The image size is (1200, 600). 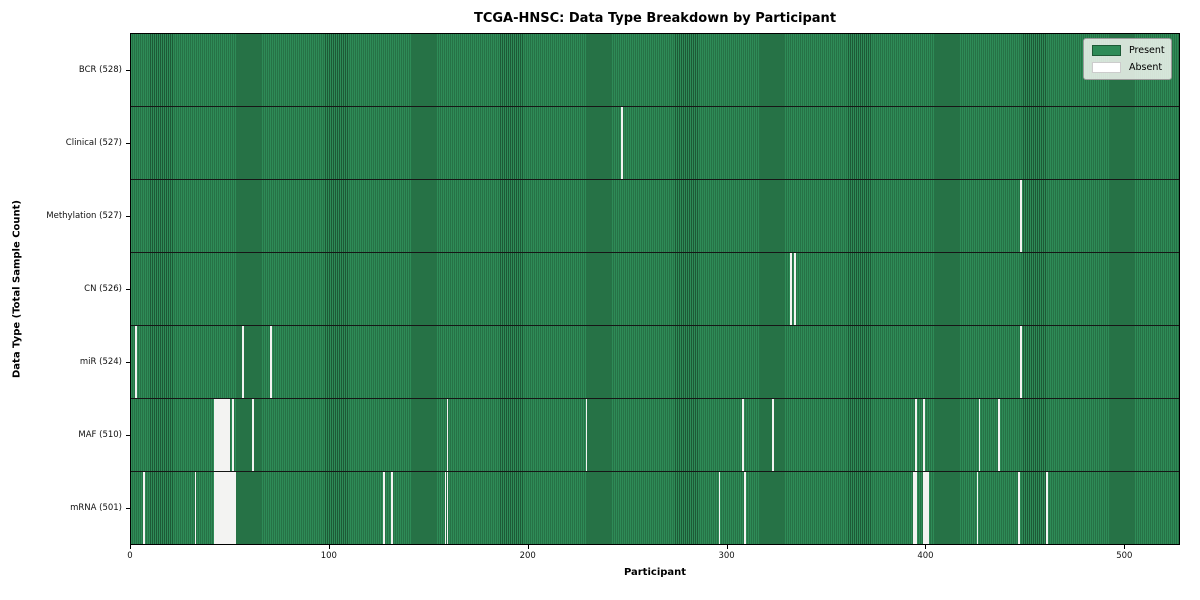 I want to click on row-BCR, so click(x=655, y=70).